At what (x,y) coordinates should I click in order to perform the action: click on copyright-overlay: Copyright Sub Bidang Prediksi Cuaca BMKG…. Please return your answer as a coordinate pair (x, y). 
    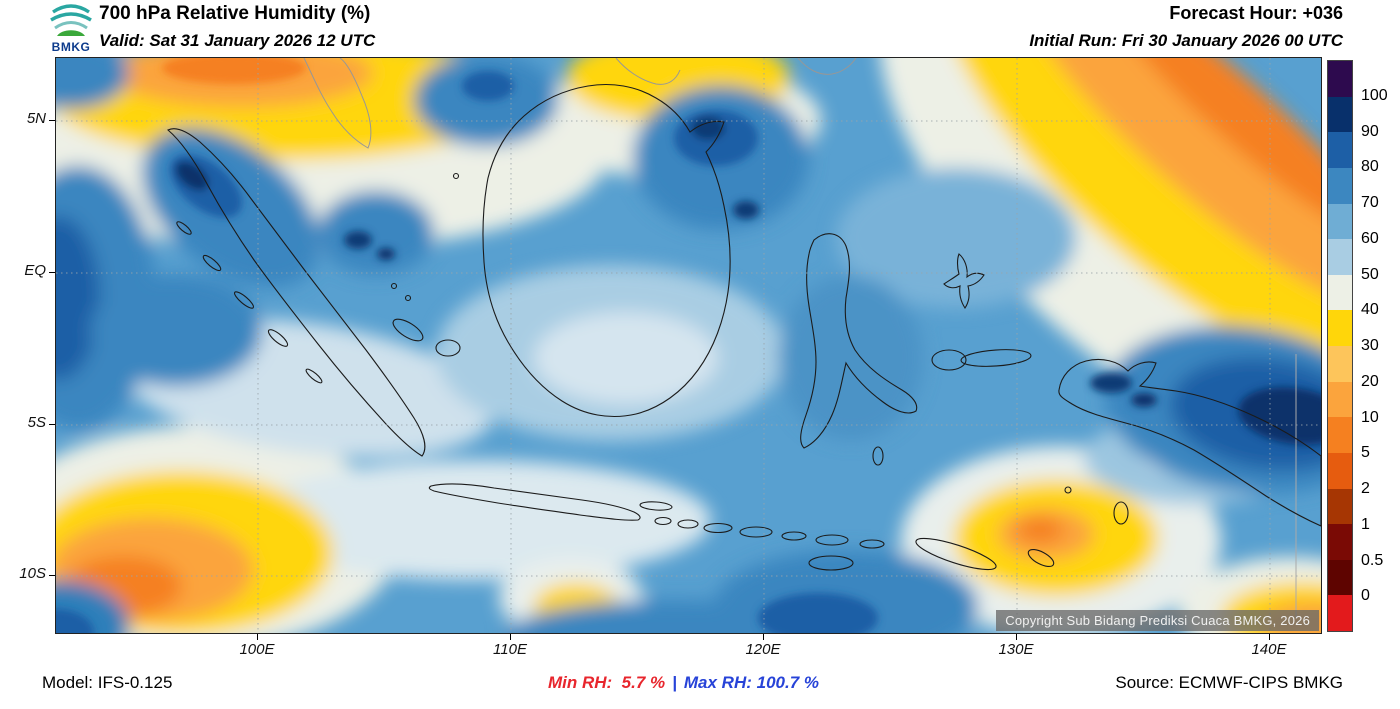
    Looking at the image, I should click on (1157, 620).